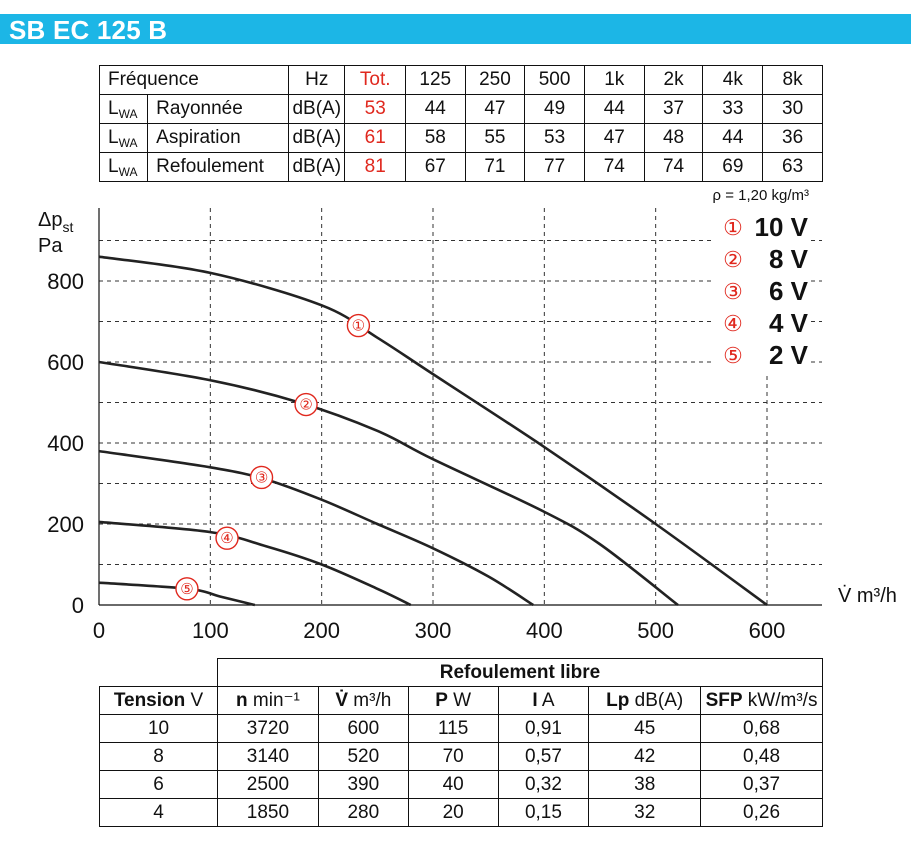 The width and height of the screenshot is (911, 847). What do you see at coordinates (218, 167) in the screenshot?
I see `row-label-cell: Refoulement` at bounding box center [218, 167].